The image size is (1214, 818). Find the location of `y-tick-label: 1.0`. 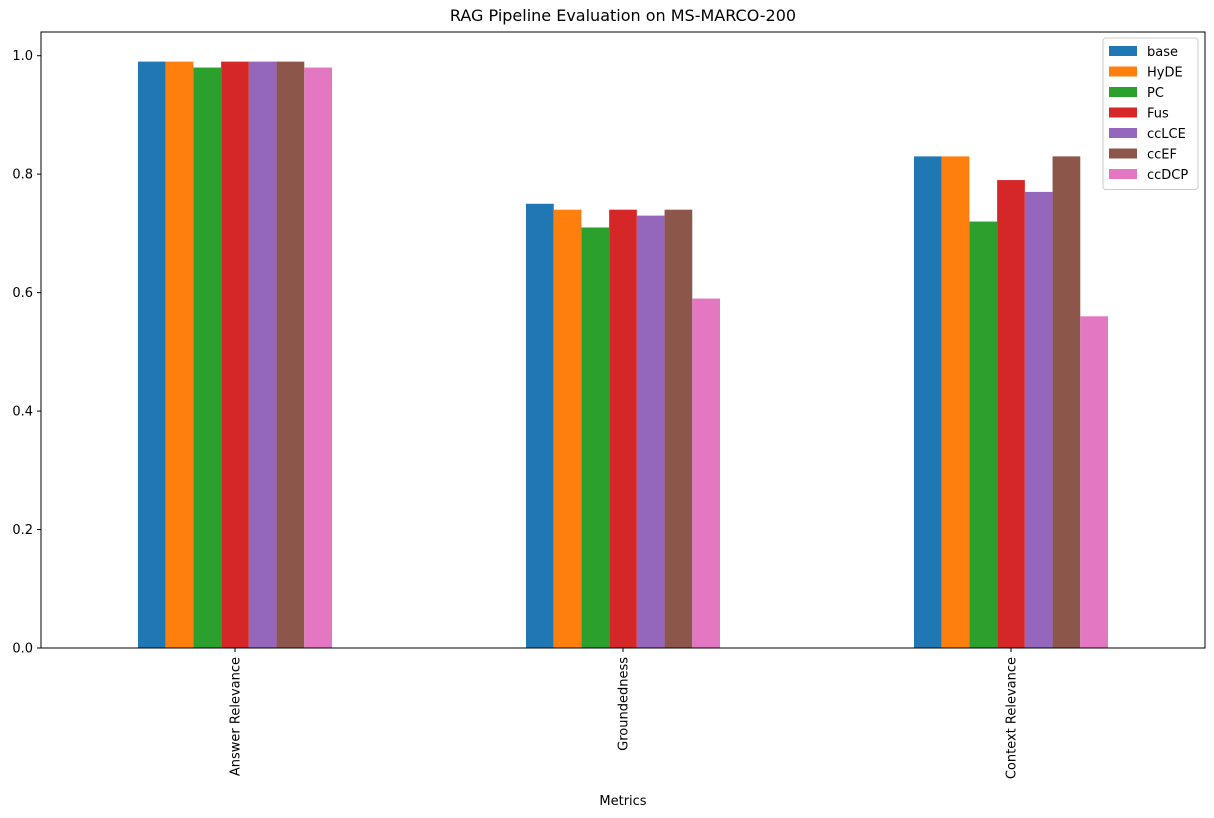

y-tick-label: 1.0 is located at coordinates (22, 56).